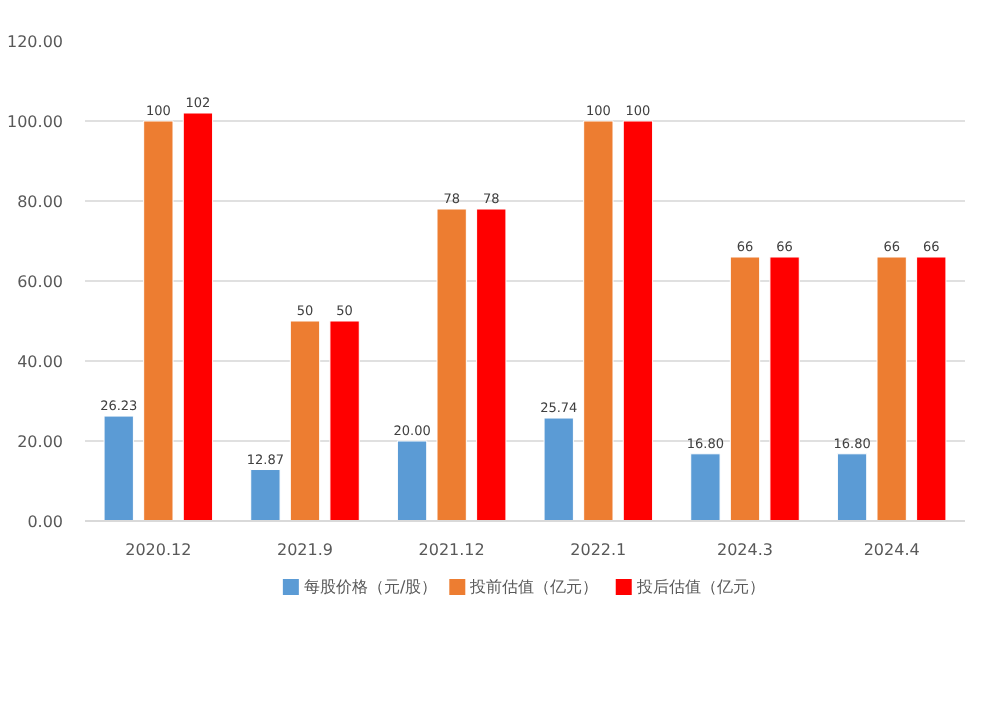 The height and width of the screenshot is (724, 1000). What do you see at coordinates (533, 587) in the screenshot?
I see `legend-label: 投前估值（亿元）` at bounding box center [533, 587].